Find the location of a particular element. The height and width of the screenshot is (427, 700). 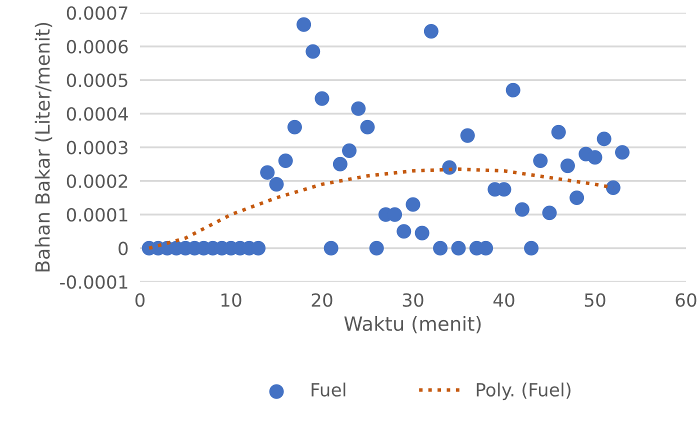

y-tick-label: 0.0006 is located at coordinates (97, 47).